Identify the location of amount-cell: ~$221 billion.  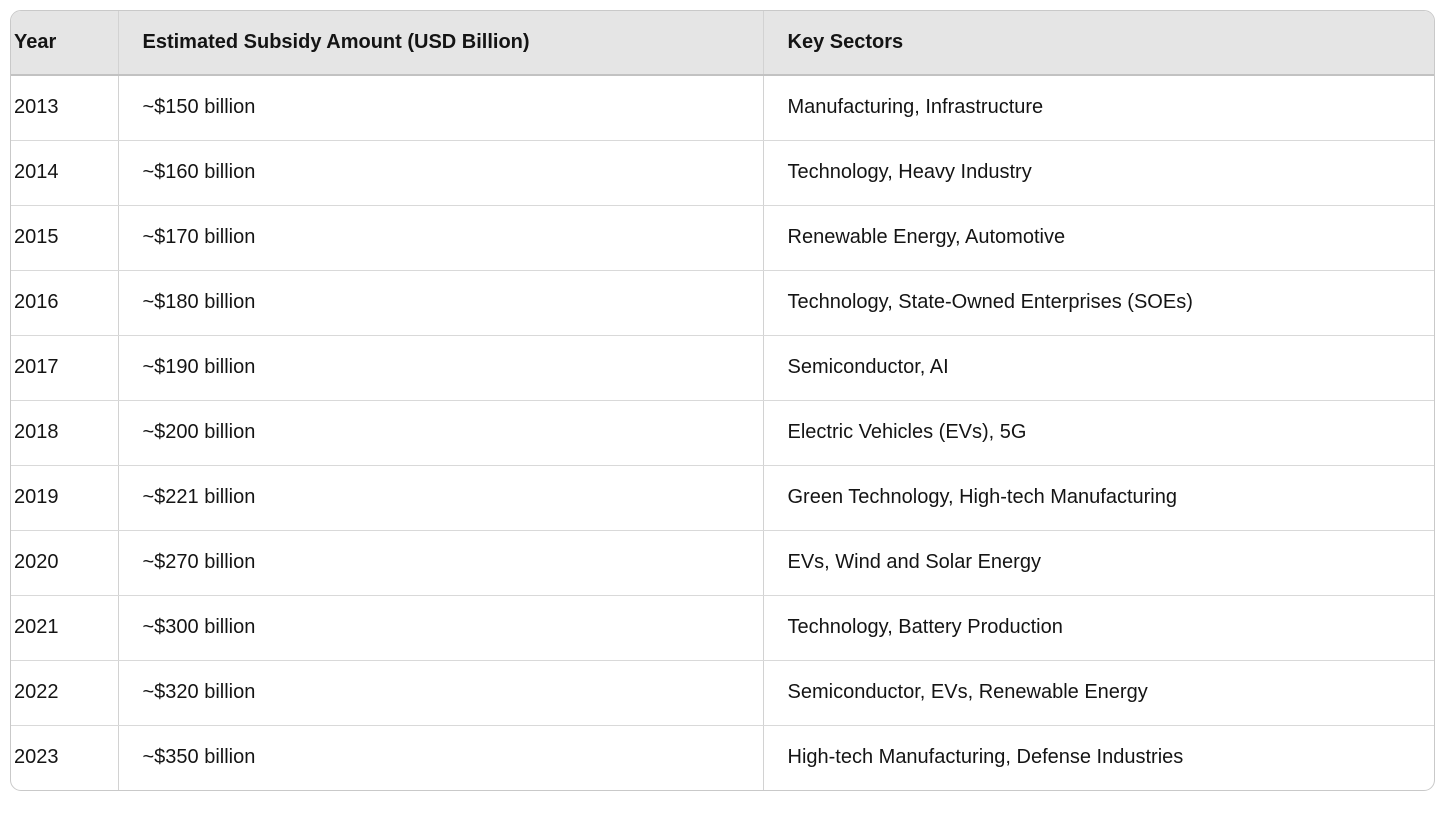
(440, 498).